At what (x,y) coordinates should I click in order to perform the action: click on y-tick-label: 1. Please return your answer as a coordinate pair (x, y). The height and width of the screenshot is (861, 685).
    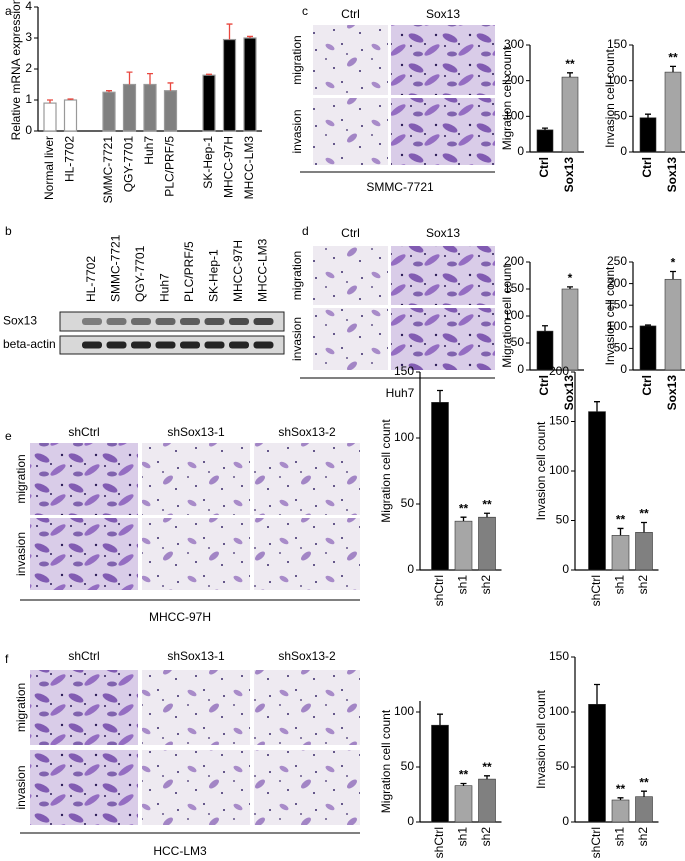
    Looking at the image, I should click on (28, 99).